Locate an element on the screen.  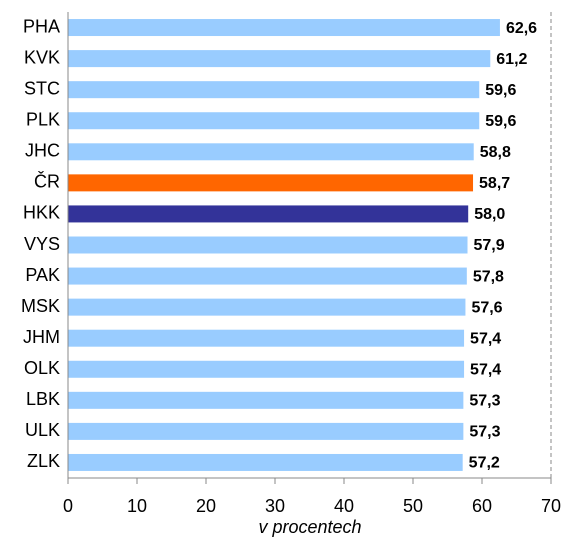
y-tick-label: HKK is located at coordinates (41, 213).